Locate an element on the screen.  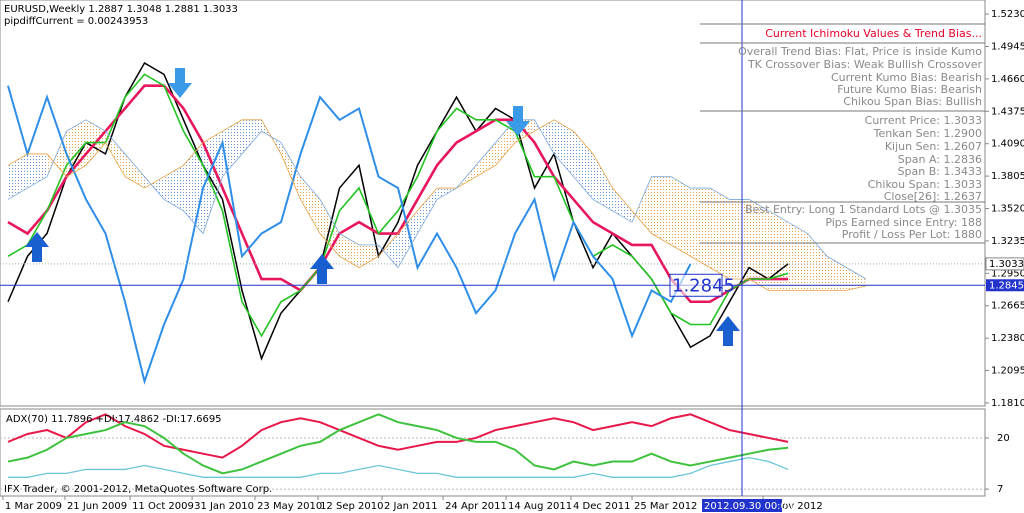
crosshair-float-box is located at coordinates (696, 285).